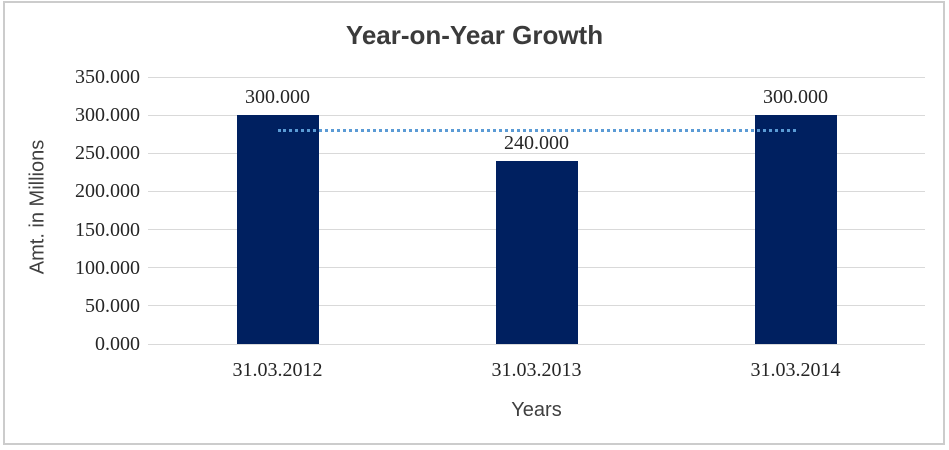  Describe the element at coordinates (536, 410) in the screenshot. I see `x-axis-title: Years` at that location.